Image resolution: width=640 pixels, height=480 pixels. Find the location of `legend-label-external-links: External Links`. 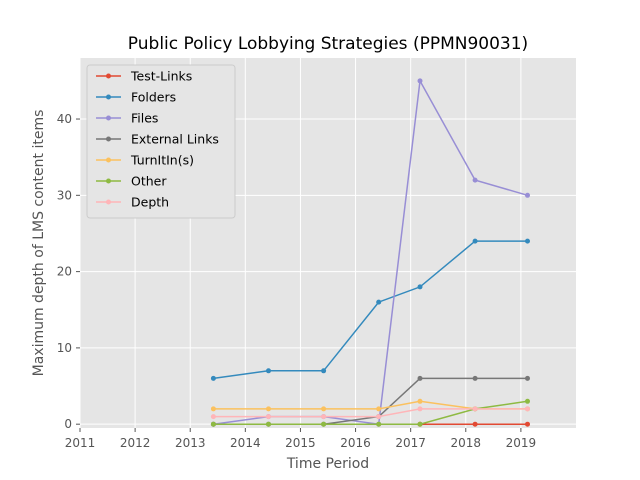

legend-label-external-links: External Links is located at coordinates (175, 139).